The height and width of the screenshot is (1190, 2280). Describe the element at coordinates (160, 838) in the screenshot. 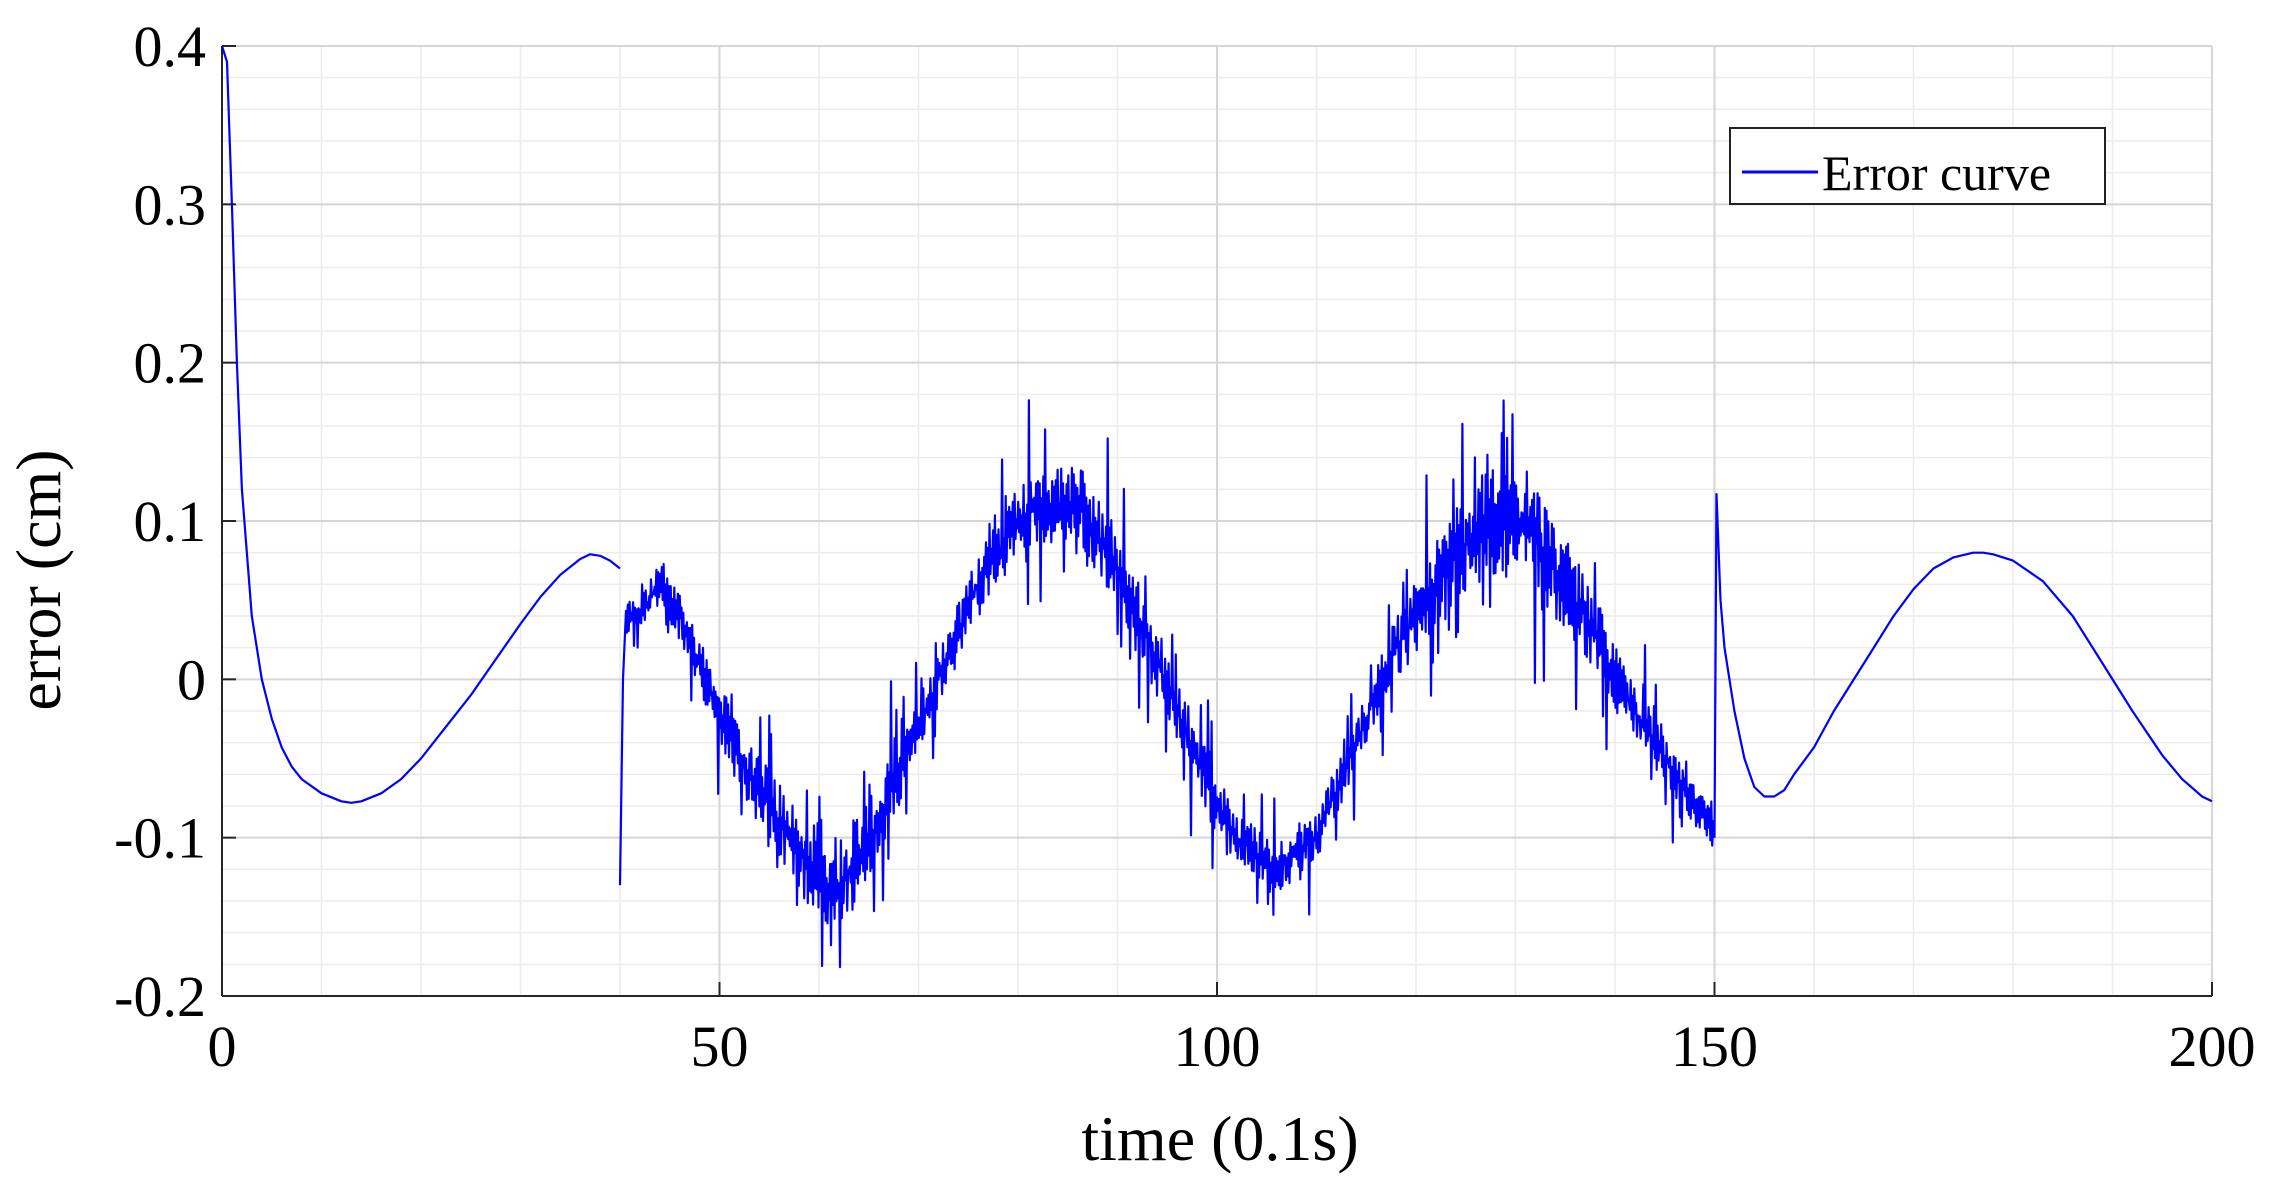

I see `y-tick-label: -0.1` at that location.